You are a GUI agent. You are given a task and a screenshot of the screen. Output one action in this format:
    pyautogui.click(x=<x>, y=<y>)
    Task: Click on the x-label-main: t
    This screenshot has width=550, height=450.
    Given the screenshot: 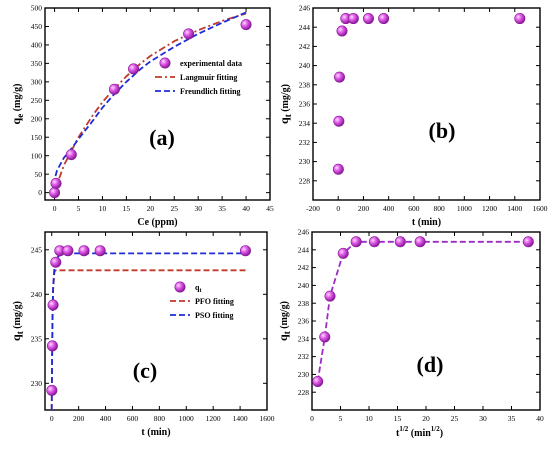 What is the action you would take?
    pyautogui.click(x=398, y=433)
    